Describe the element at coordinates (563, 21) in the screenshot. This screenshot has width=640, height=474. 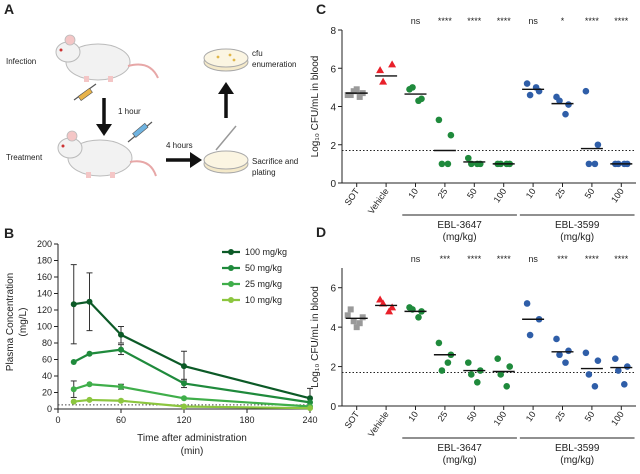
I see `significance-label: *` at that location.